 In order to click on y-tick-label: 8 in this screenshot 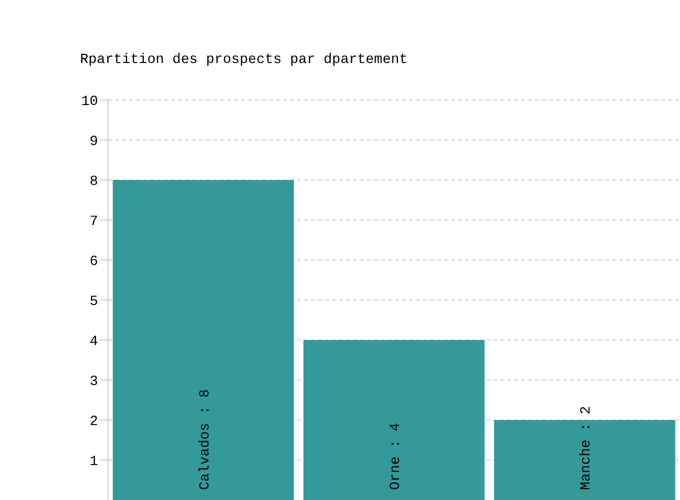, I will do `click(94, 182)`.